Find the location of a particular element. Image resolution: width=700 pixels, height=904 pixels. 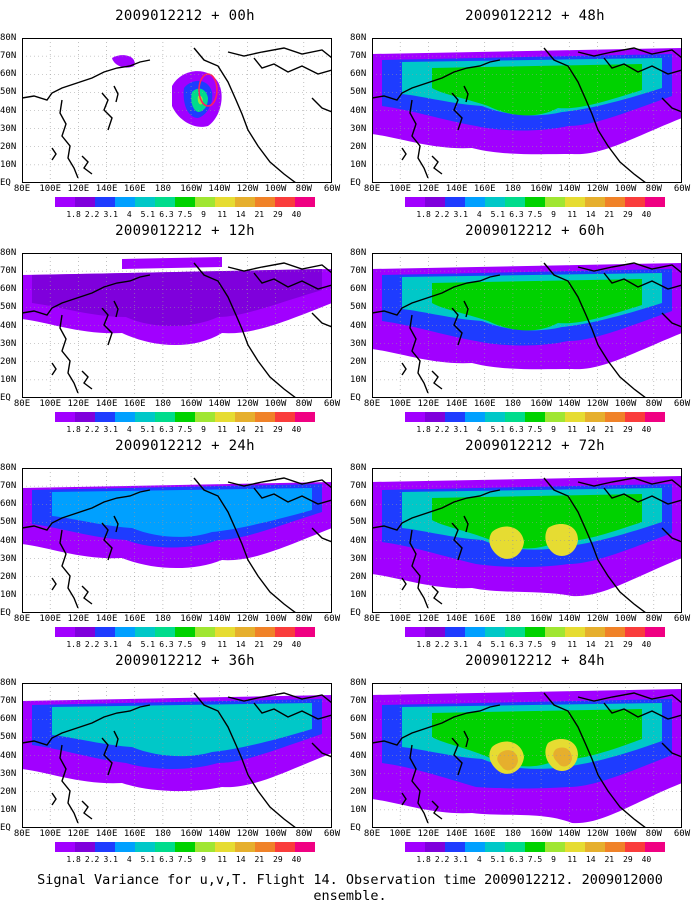

lat-label: 20N is located at coordinates (358, 361).